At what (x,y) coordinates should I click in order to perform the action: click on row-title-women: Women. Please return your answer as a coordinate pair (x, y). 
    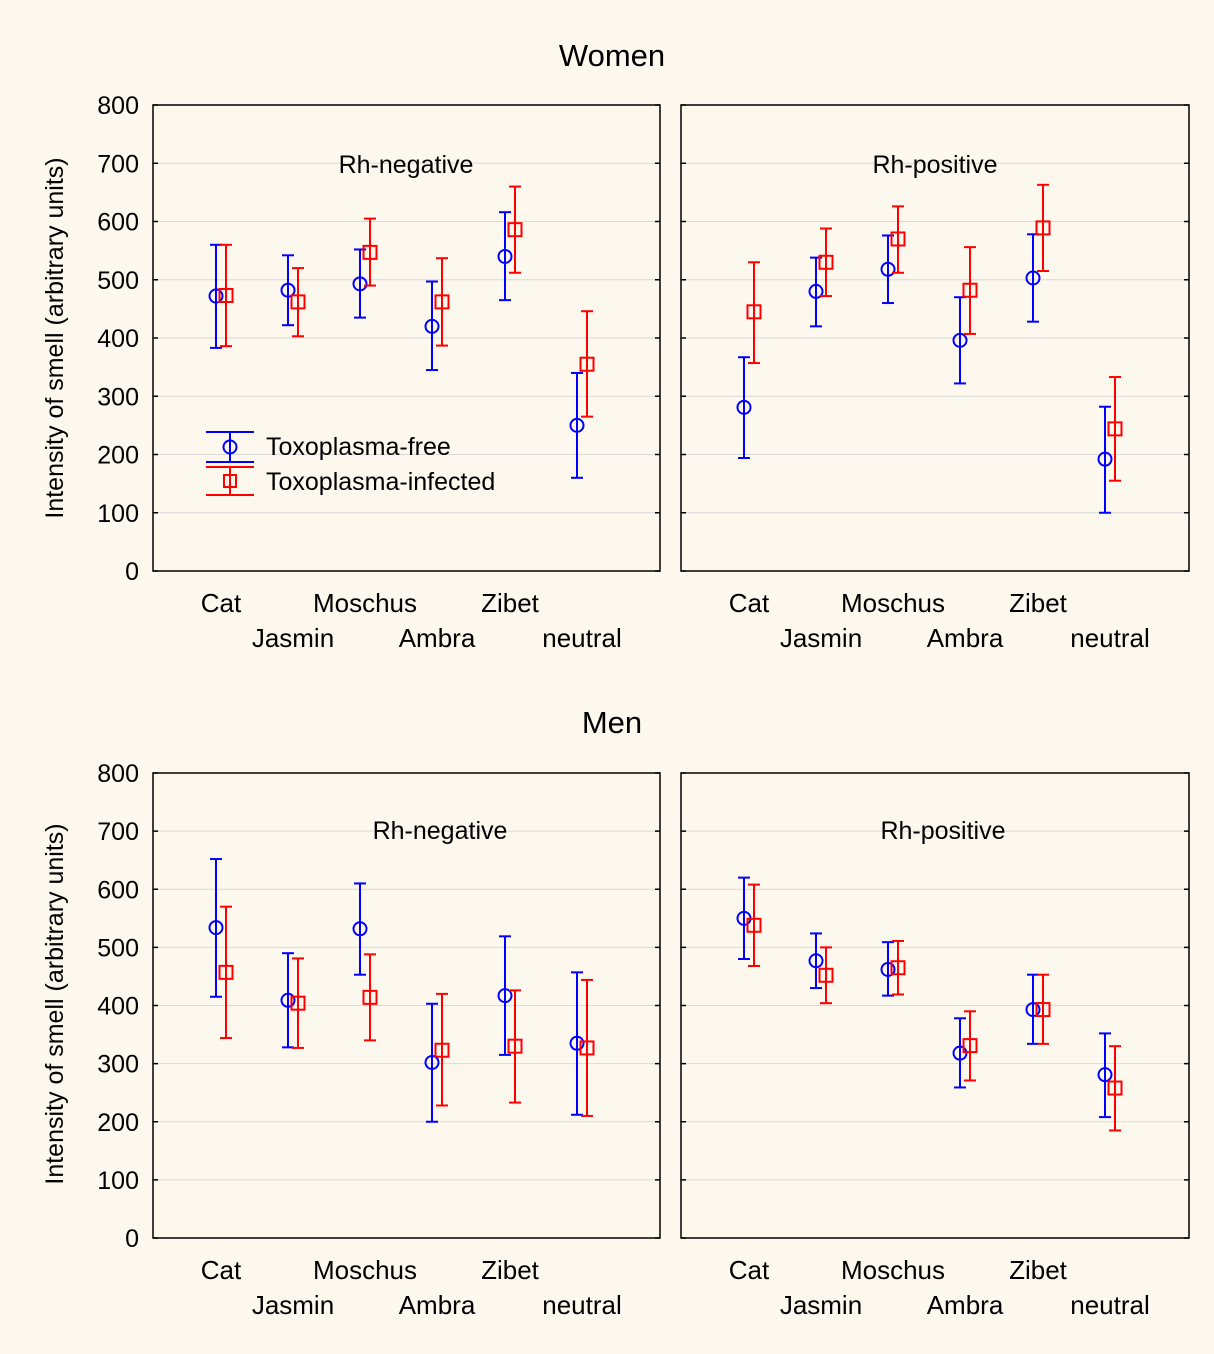
    Looking at the image, I should click on (612, 55).